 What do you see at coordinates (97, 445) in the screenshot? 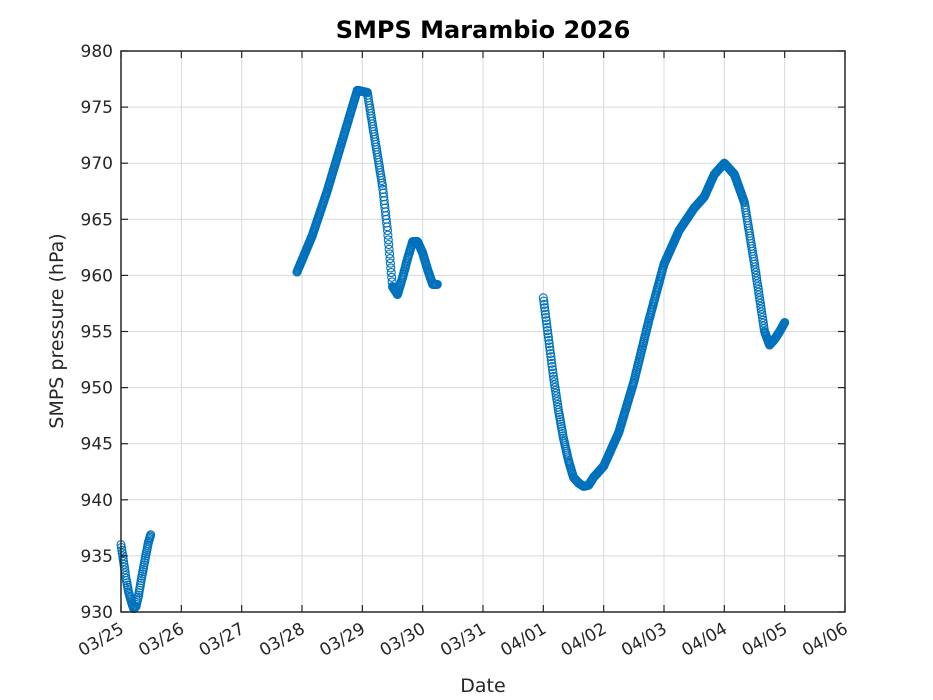
I see `y-tick-label: 945` at bounding box center [97, 445].